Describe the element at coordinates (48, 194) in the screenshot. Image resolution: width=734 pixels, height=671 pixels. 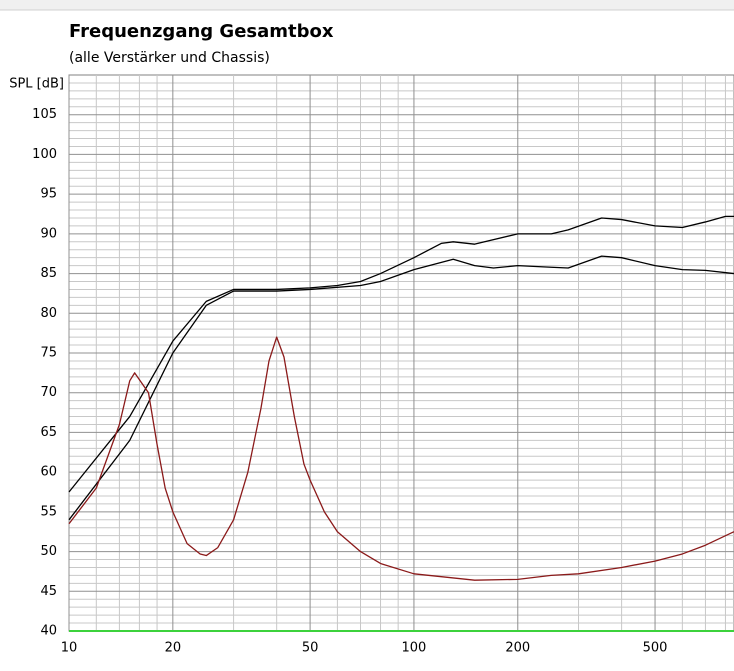
I see `y-tick-label: 95` at that location.